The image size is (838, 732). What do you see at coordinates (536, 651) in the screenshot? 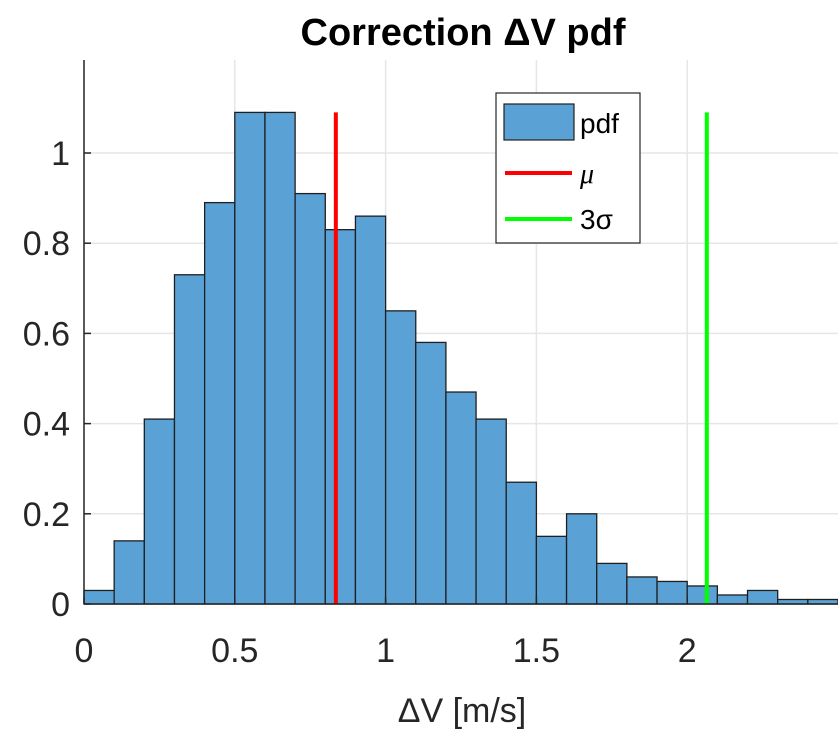
I see `x-tick-label: 1.5` at bounding box center [536, 651].